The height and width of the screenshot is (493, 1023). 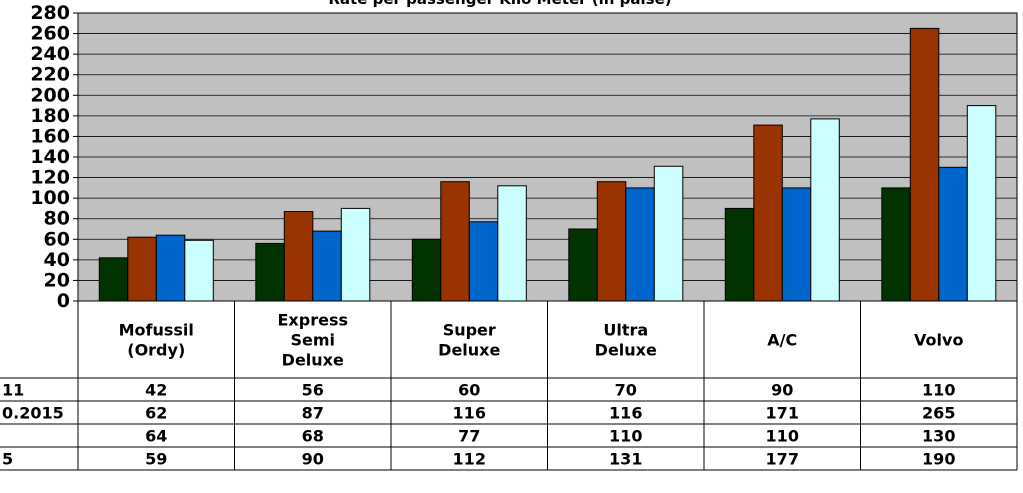 What do you see at coordinates (469, 436) in the screenshot?
I see `data-table-cell: 77` at bounding box center [469, 436].